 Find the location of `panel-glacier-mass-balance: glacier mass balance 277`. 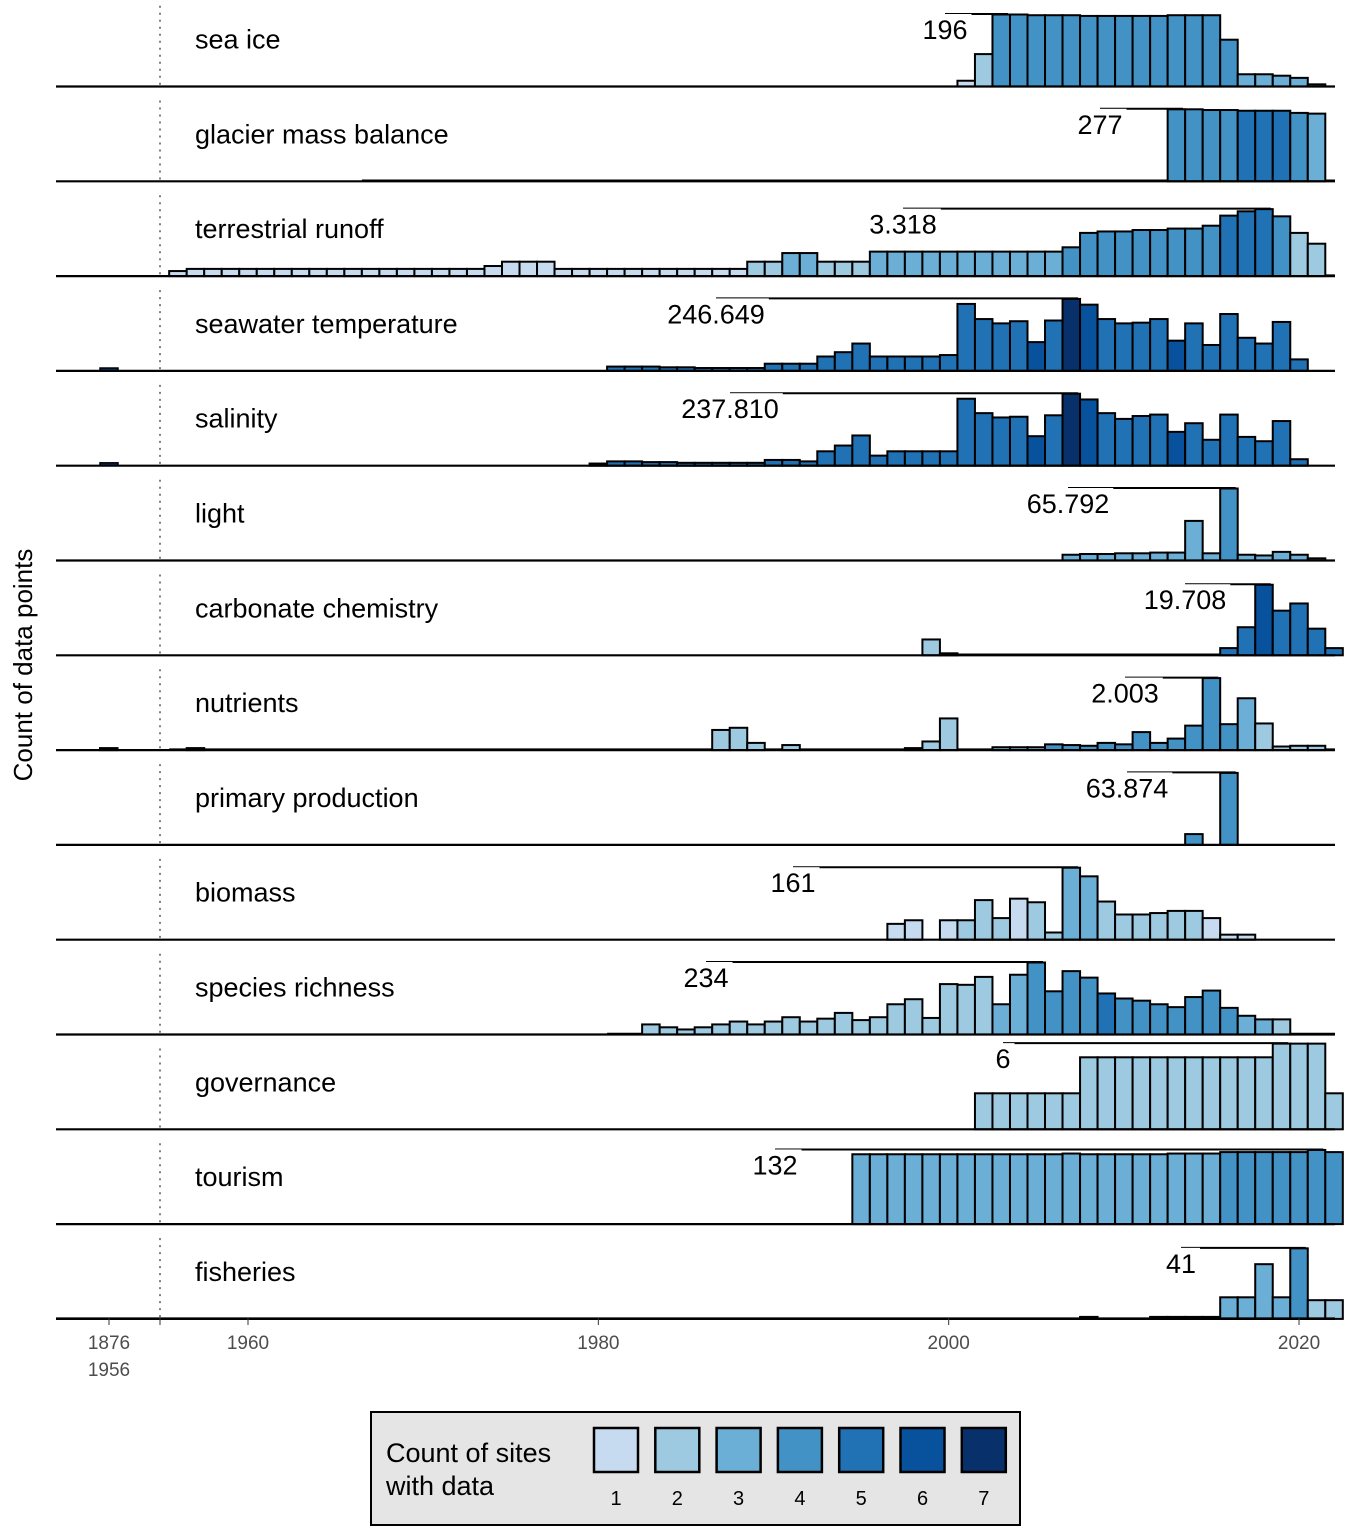

panel-glacier-mass-balance: glacier mass balance 277 is located at coordinates (695, 141).